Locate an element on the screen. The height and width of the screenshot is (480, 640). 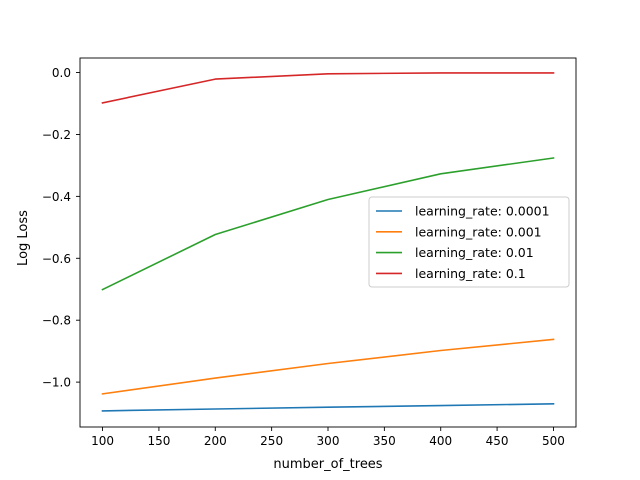
legend-label-2: learning_rate: 0.01 is located at coordinates (474, 252).